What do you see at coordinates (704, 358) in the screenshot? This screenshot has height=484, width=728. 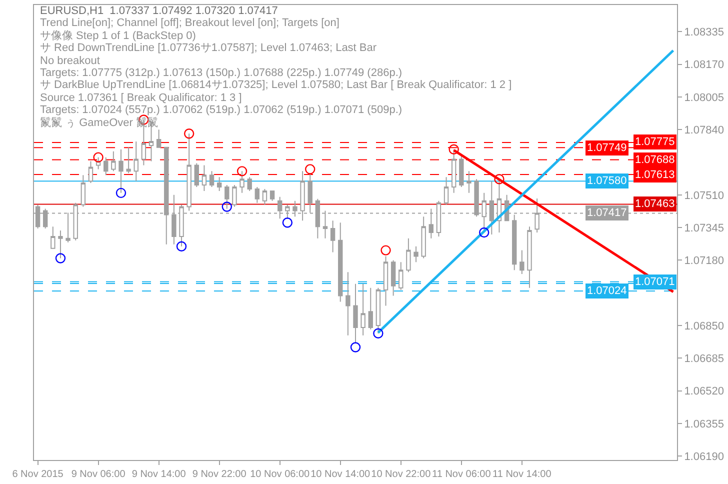 I see `y-tick-label: 1.06685` at bounding box center [704, 358].